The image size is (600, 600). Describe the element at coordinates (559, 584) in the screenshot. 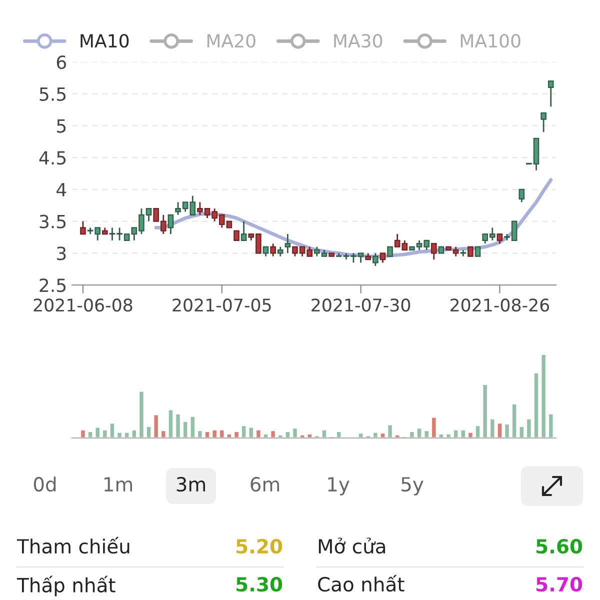

I see `text: 5.70` at that location.